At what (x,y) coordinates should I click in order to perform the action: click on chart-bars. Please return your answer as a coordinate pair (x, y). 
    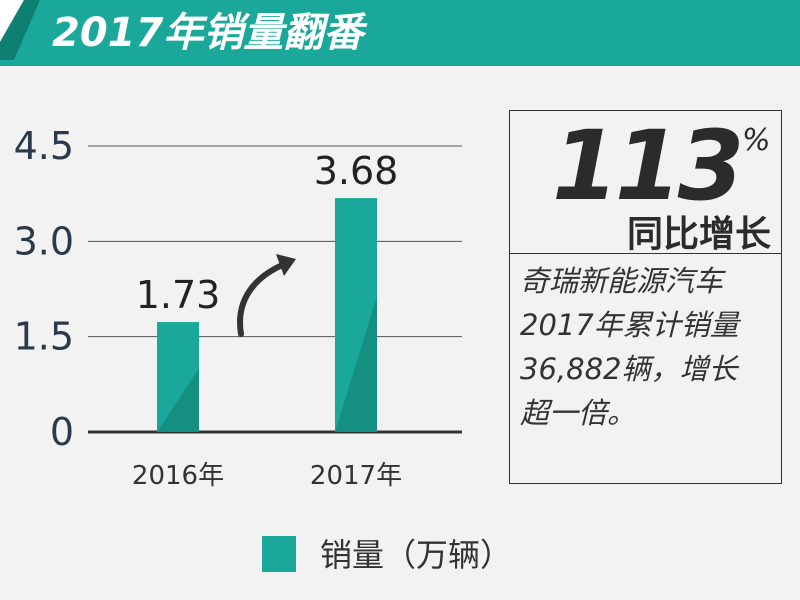
    Looking at the image, I should click on (267, 315).